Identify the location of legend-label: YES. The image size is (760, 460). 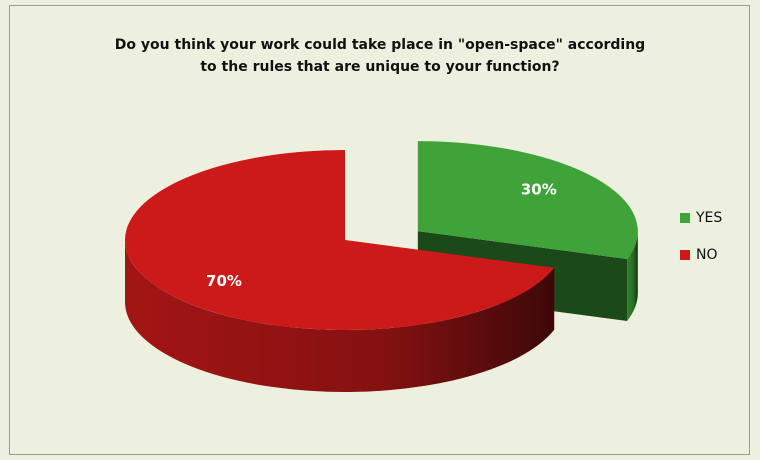
(708, 218).